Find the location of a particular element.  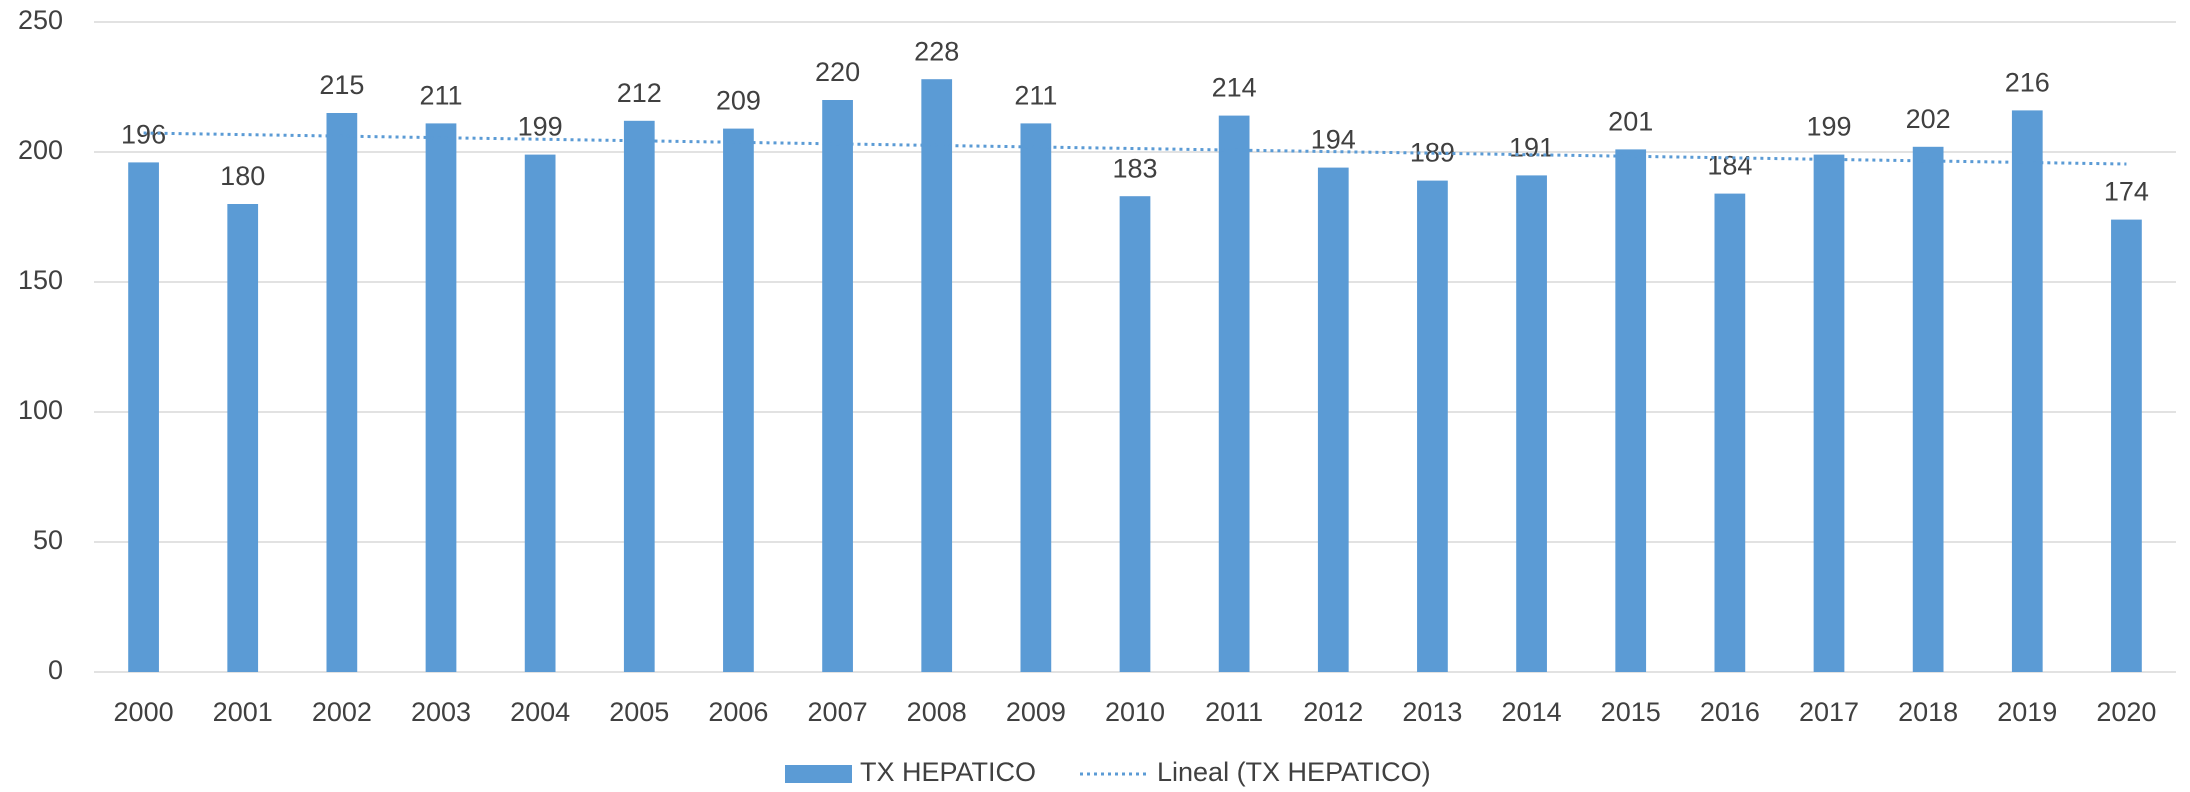

x-tick-label: 2006 is located at coordinates (738, 712).